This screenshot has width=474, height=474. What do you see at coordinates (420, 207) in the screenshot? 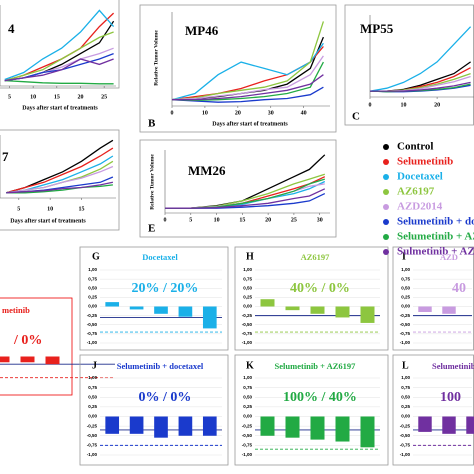
I see `legend-label: AZD2014` at bounding box center [420, 207].